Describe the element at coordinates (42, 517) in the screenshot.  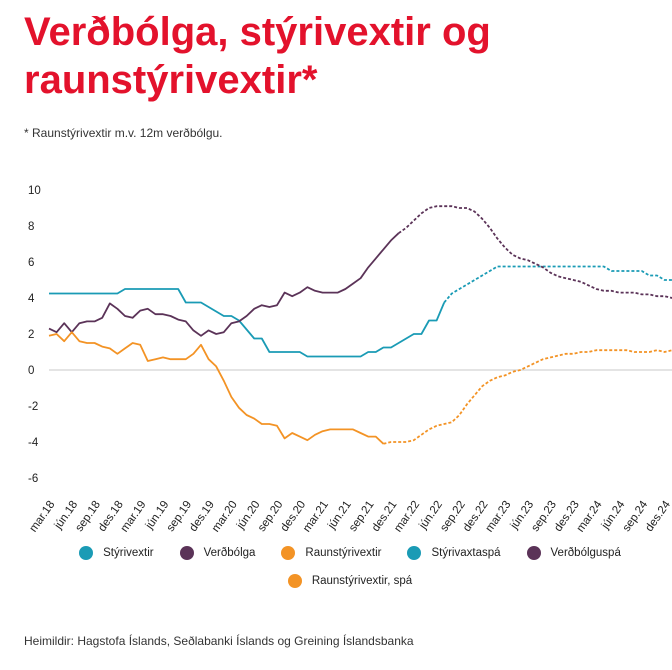
I see `x-tick-label: mar.18` at that location.